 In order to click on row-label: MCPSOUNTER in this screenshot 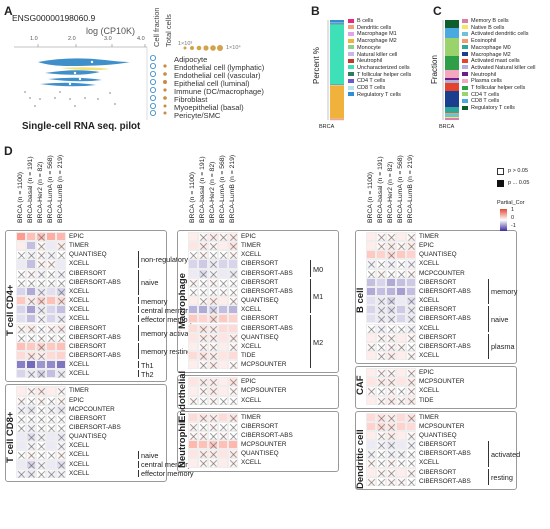, I will do `click(442, 382)`.